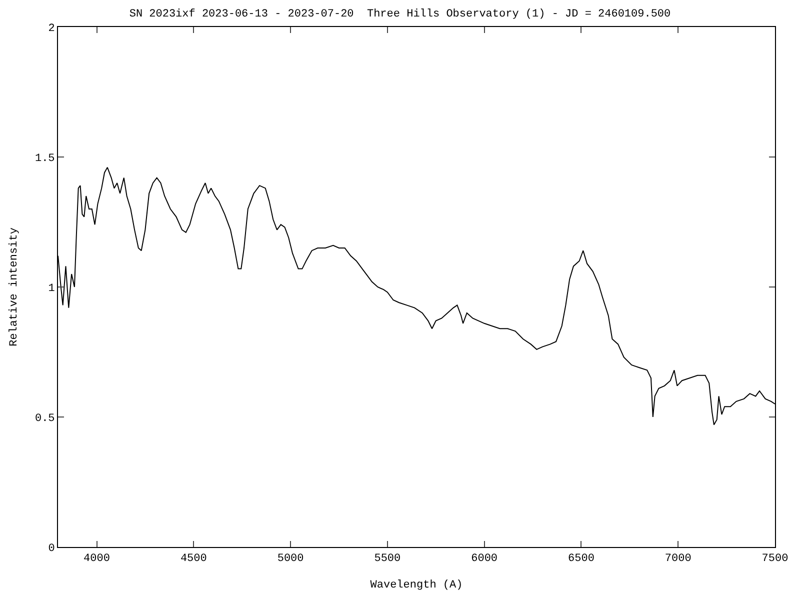 Image resolution: width=800 pixels, height=600 pixels. What do you see at coordinates (678, 559) in the screenshot?
I see `x-tick-label: 7000` at bounding box center [678, 559].